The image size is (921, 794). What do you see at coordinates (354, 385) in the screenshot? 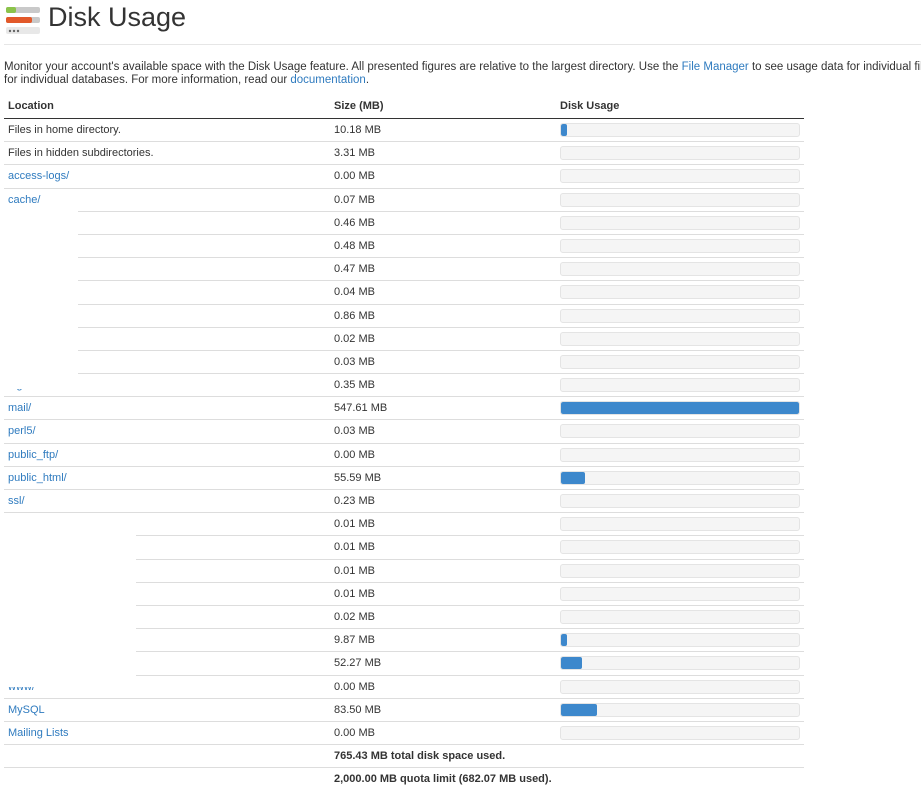
I see `size-value: 0.35 MB` at bounding box center [354, 385].